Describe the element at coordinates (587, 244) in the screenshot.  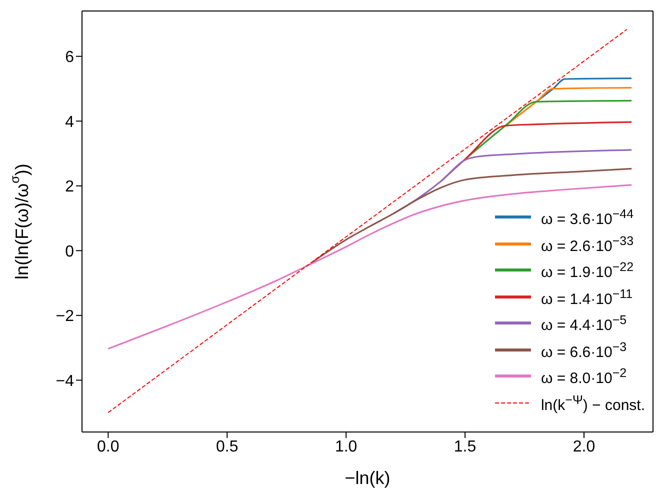
I see `legend-label: ω = 2.6·10$^{−33}$` at that location.